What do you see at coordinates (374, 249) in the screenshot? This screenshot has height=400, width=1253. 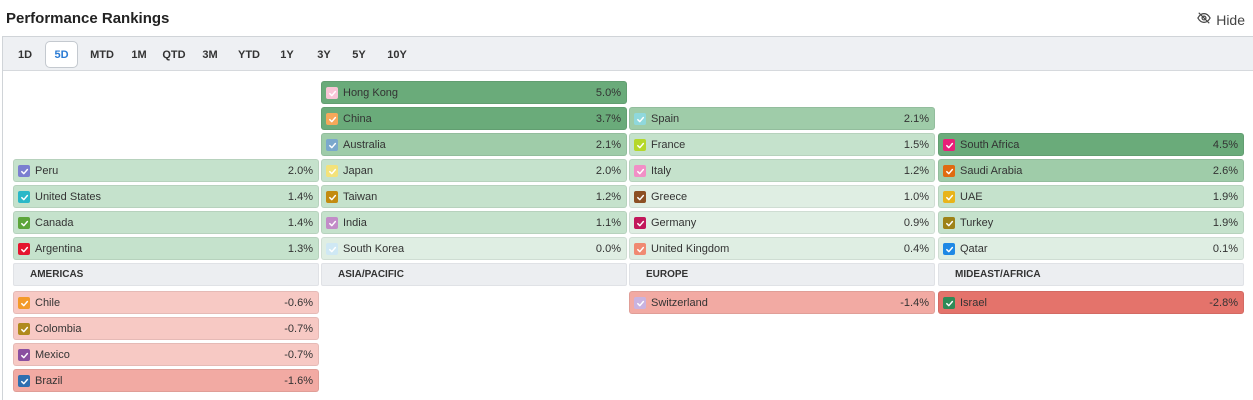 I see `country-name: South Korea` at bounding box center [374, 249].